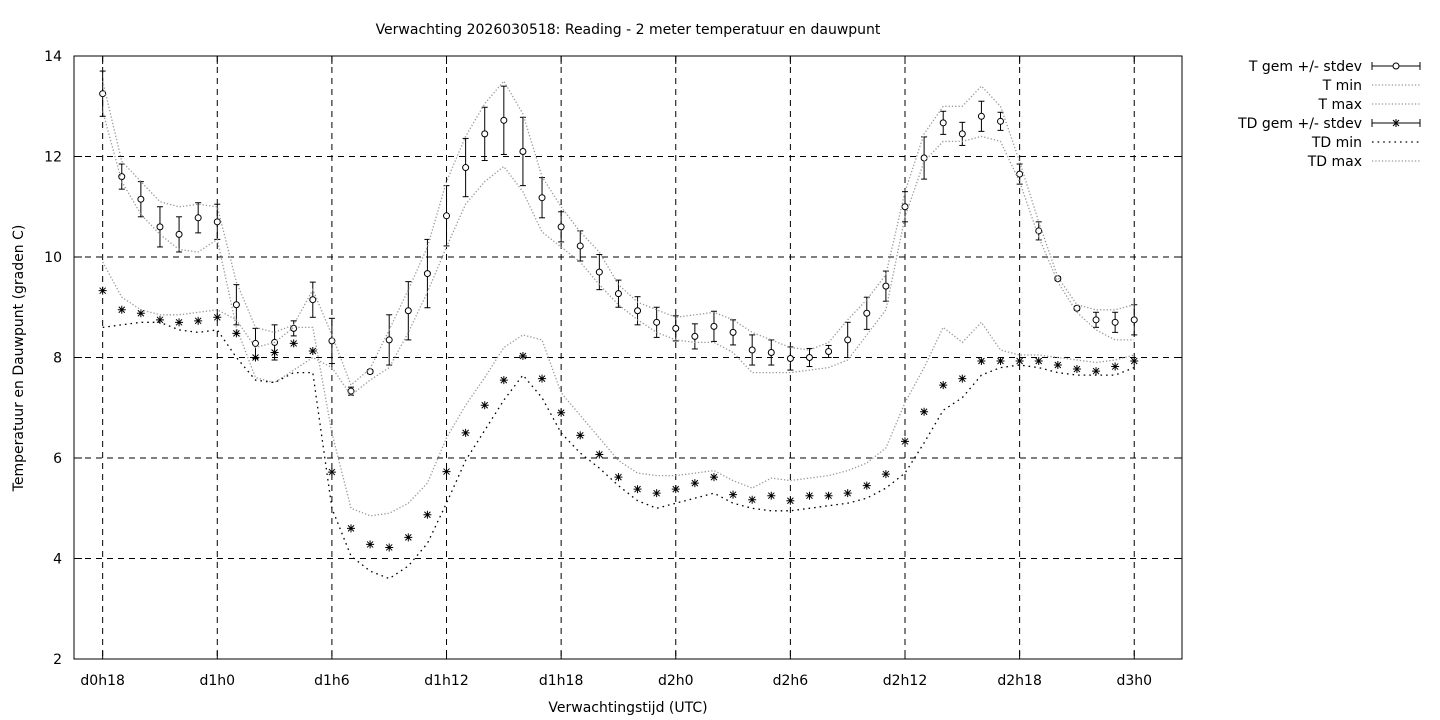 The width and height of the screenshot is (1440, 720). Describe the element at coordinates (102, 681) in the screenshot. I see `x-tick-label: d0h18` at that location.